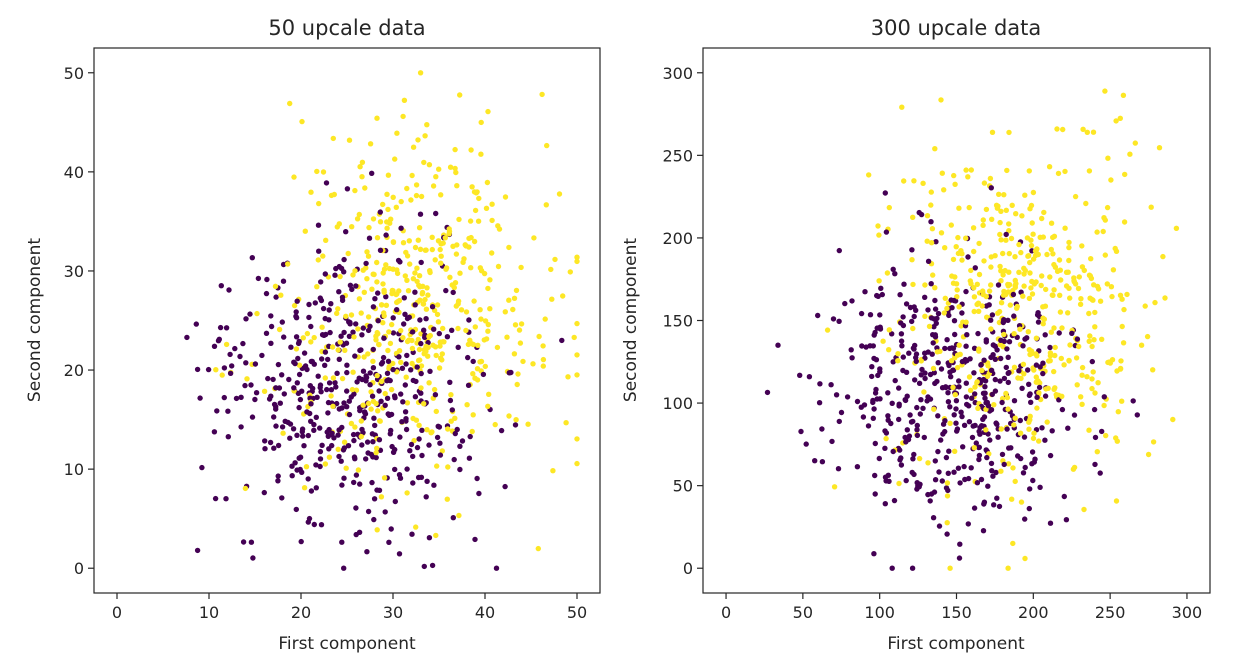  I want to click on y-axis-label: Second component, so click(631, 320).